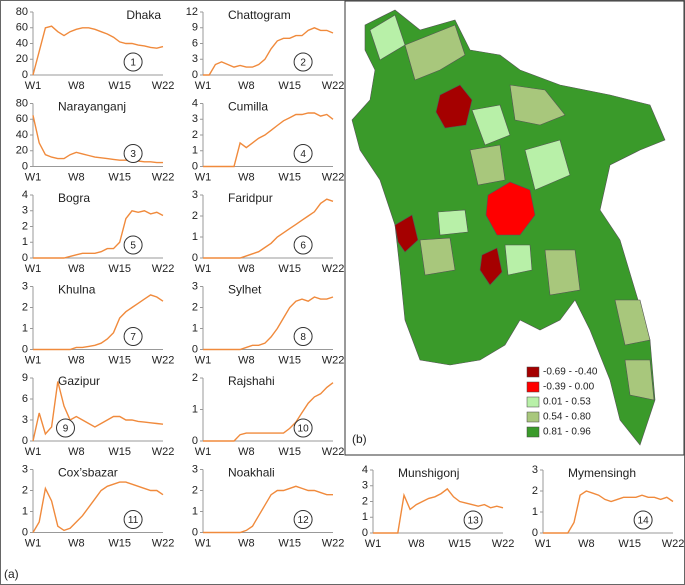 The height and width of the screenshot is (585, 685). What do you see at coordinates (570, 372) in the screenshot?
I see `legend-label: -0.69 - -0.40` at bounding box center [570, 372].